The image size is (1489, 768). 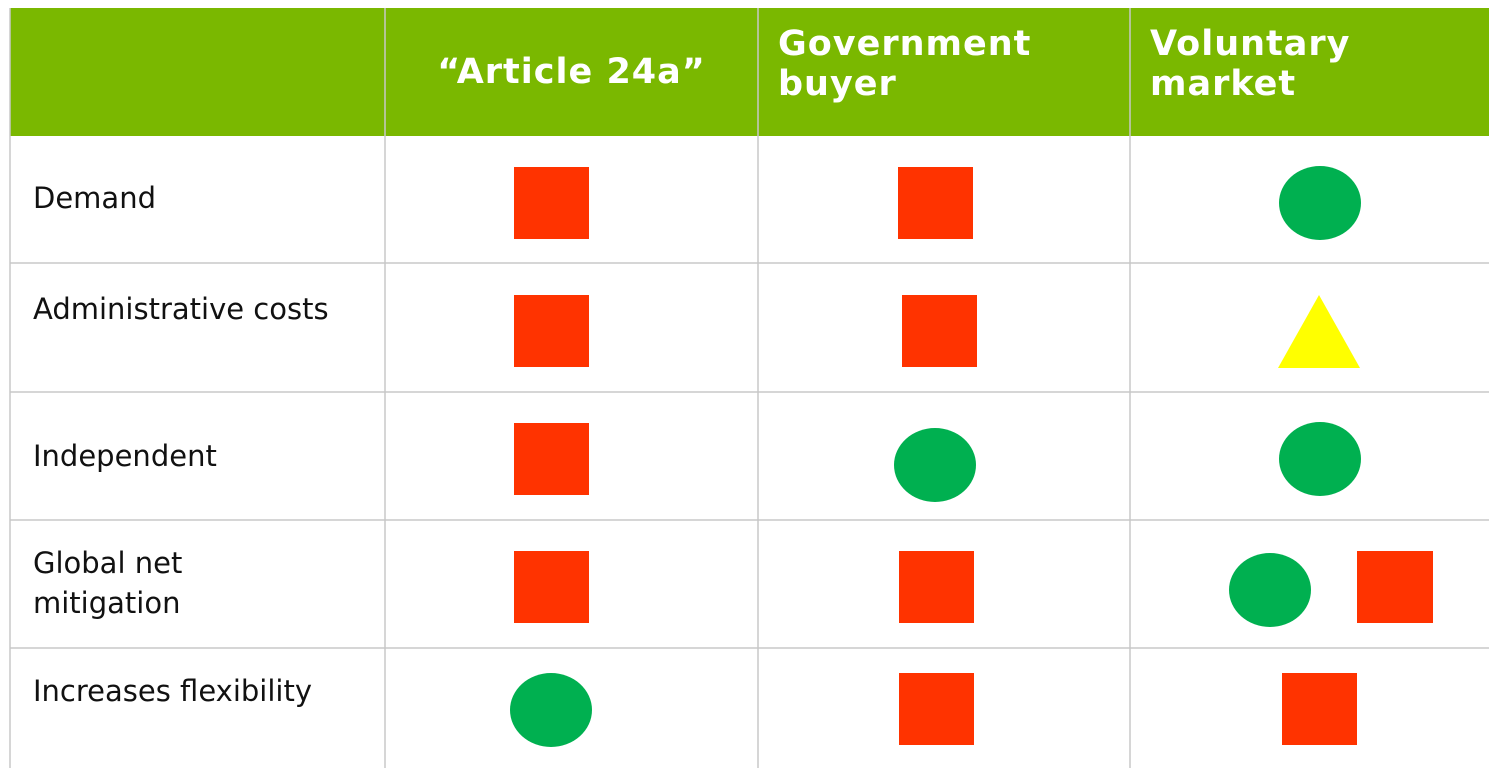 What do you see at coordinates (1319, 331) in the screenshot?
I see `yellow-triangle` at bounding box center [1319, 331].